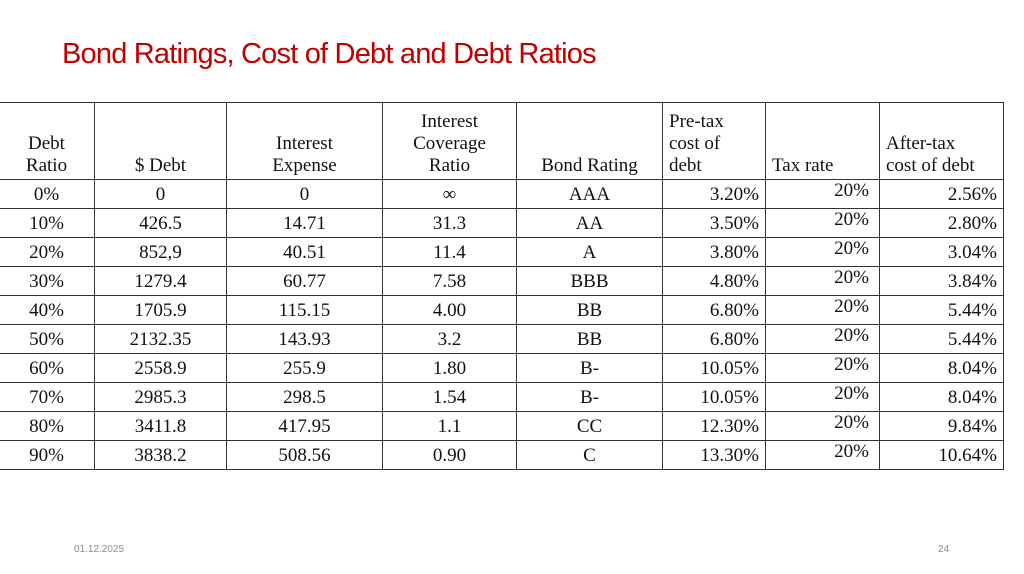 This screenshot has width=1024, height=574. What do you see at coordinates (449, 339) in the screenshot?
I see `cell-coverage-ratio: 3.2` at bounding box center [449, 339].